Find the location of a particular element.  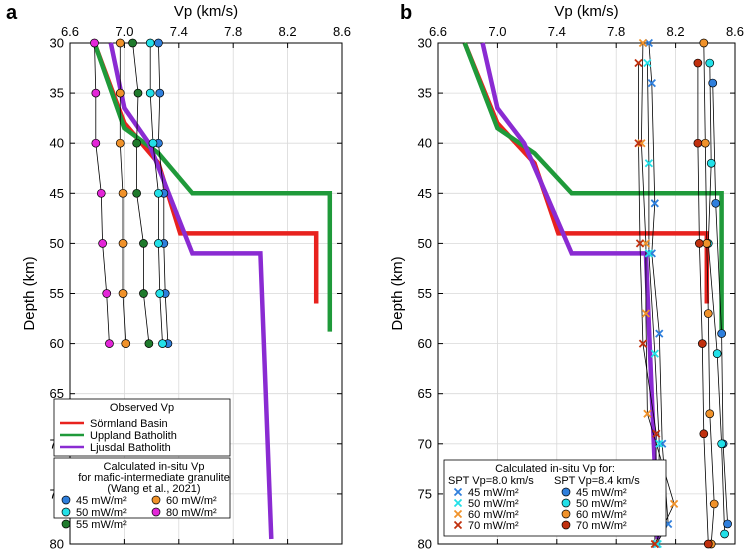

x-tick-label: 7.0 is located at coordinates (124, 31).